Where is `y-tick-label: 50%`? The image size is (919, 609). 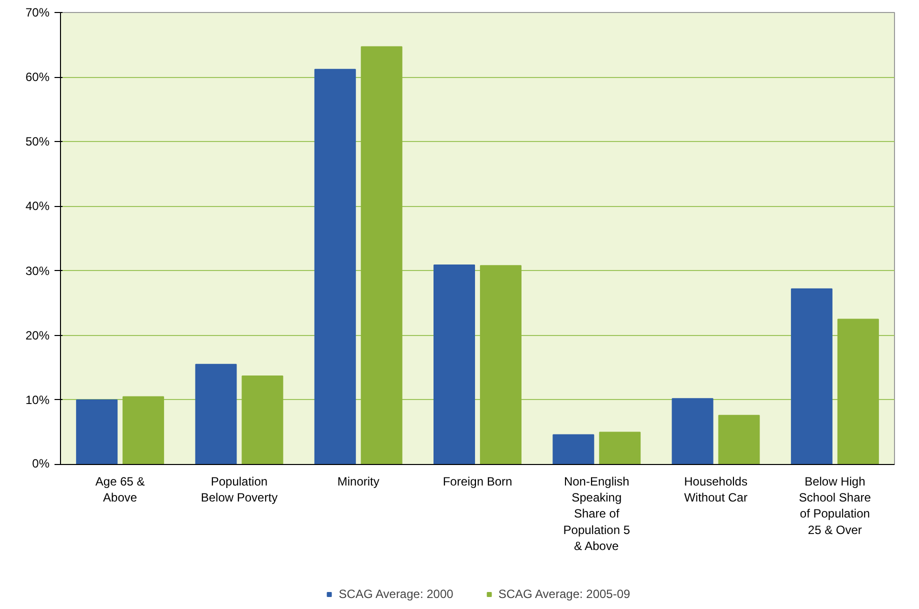
y-tick-label: 50% is located at coordinates (37, 141).